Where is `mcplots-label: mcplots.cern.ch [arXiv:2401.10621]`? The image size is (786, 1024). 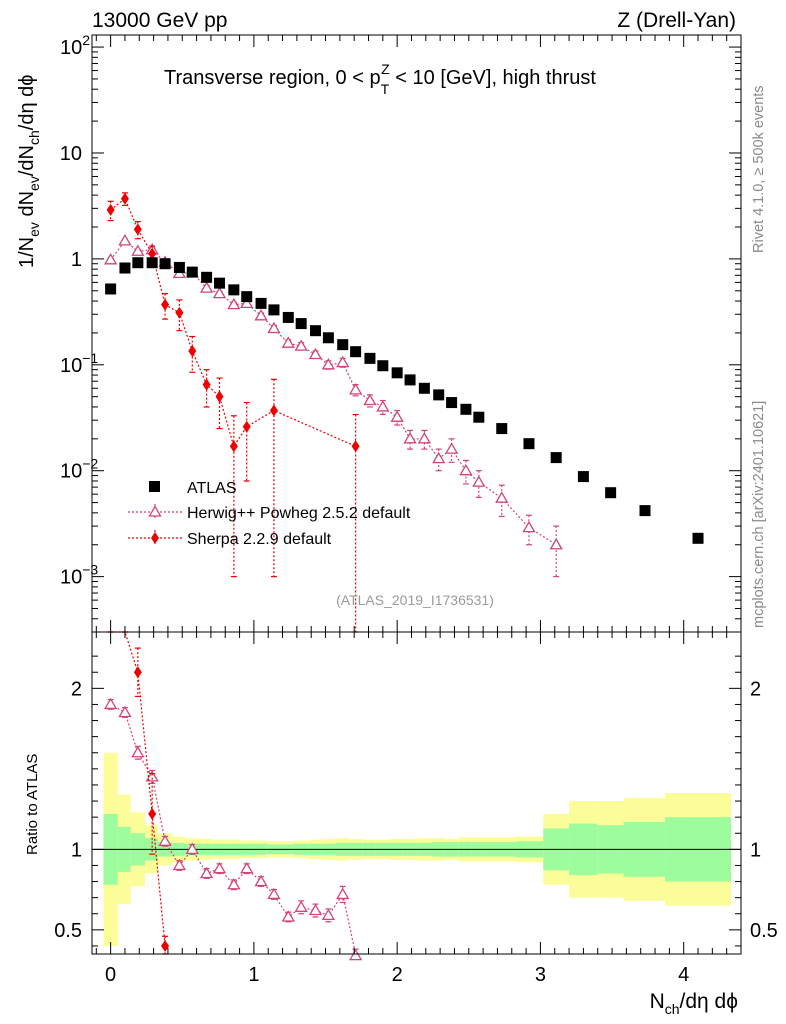 mcplots-label: mcplots.cern.ch [arXiv:2401.10621] is located at coordinates (759, 514).